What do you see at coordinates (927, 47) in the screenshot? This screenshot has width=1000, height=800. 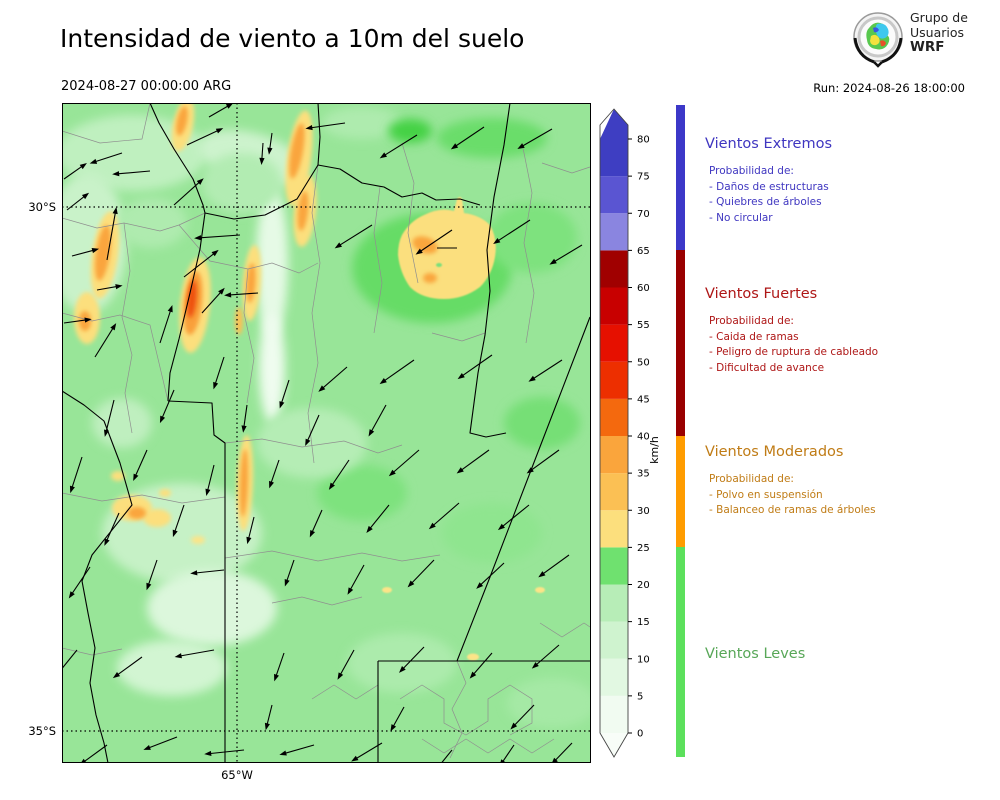 I see `logo-line-3: WRF` at bounding box center [927, 47].